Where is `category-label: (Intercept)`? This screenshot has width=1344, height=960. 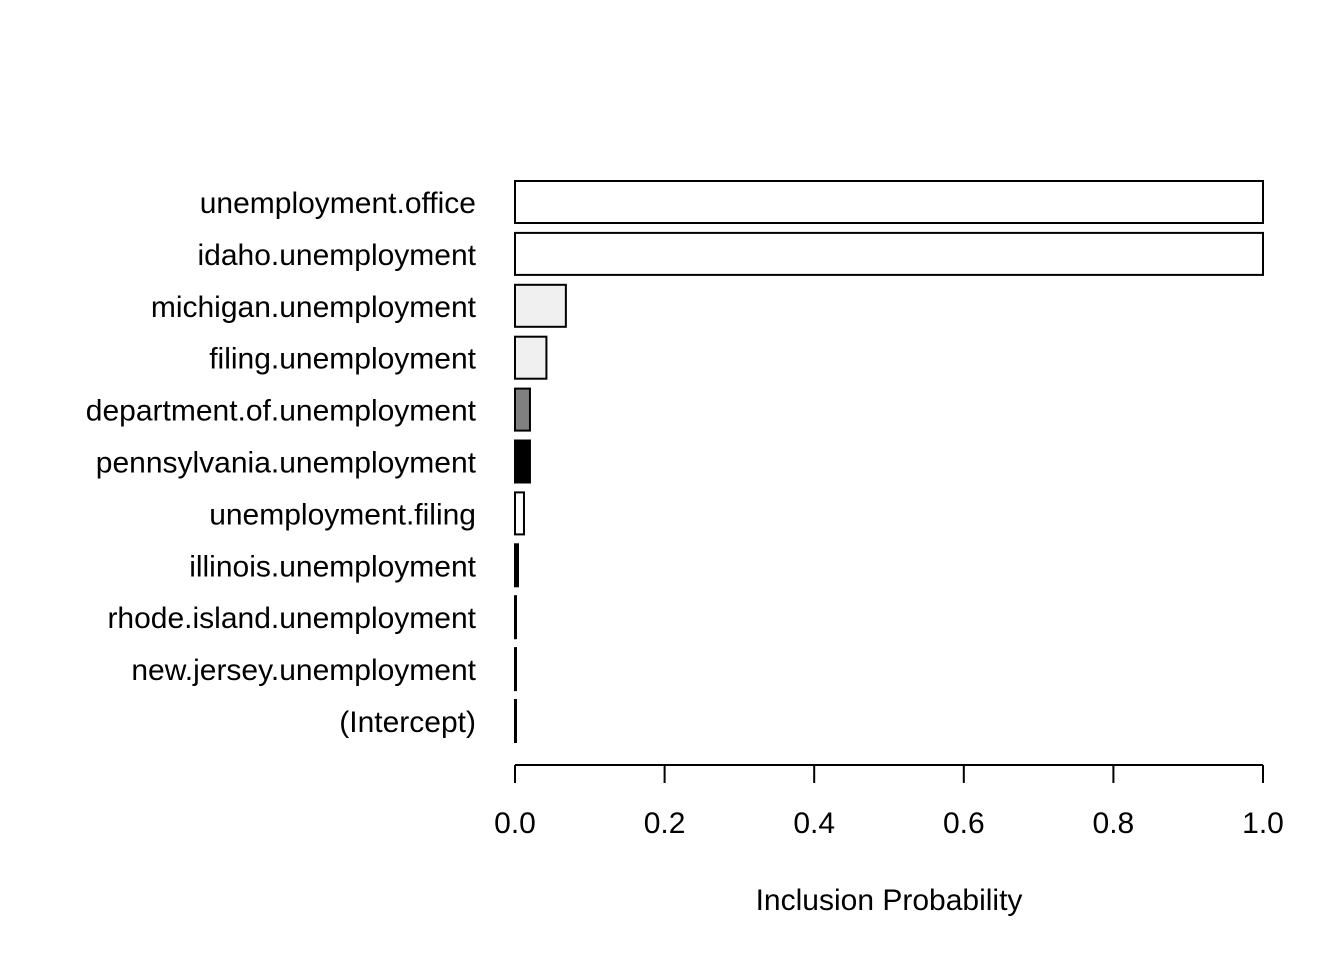 category-label: (Intercept) is located at coordinates (407, 722).